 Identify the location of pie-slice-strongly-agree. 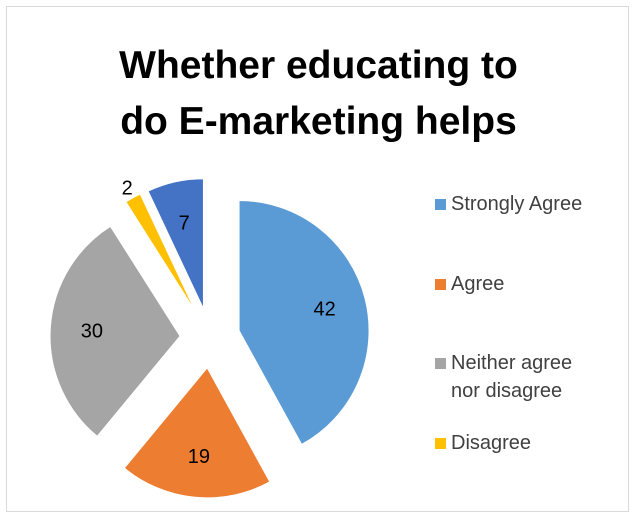
(304, 323).